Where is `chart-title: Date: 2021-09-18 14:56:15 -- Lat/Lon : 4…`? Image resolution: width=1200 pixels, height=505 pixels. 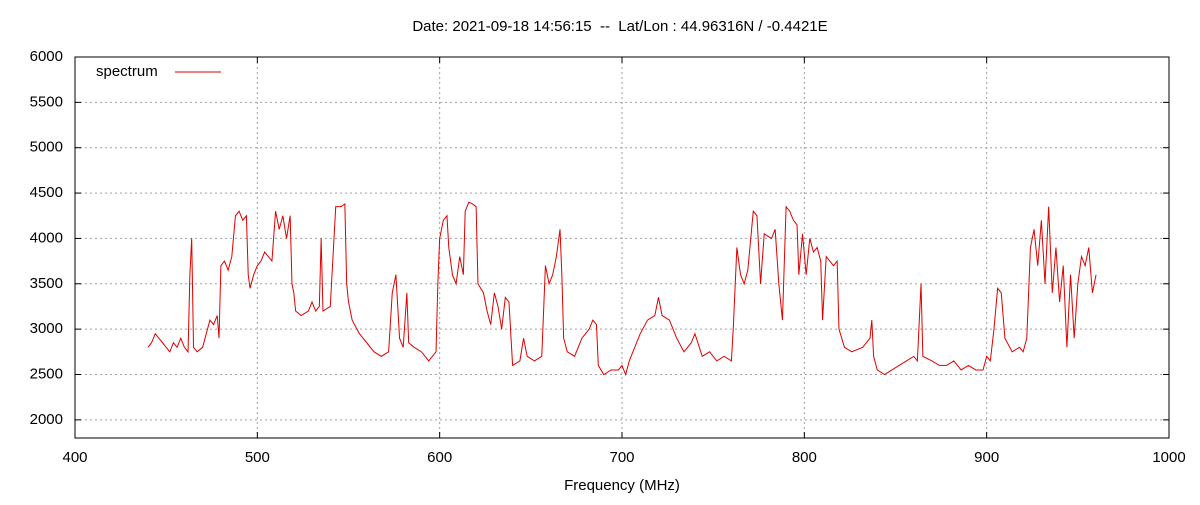 chart-title: Date: 2021-09-18 14:56:15 -- Lat/Lon : 4… is located at coordinates (619, 26).